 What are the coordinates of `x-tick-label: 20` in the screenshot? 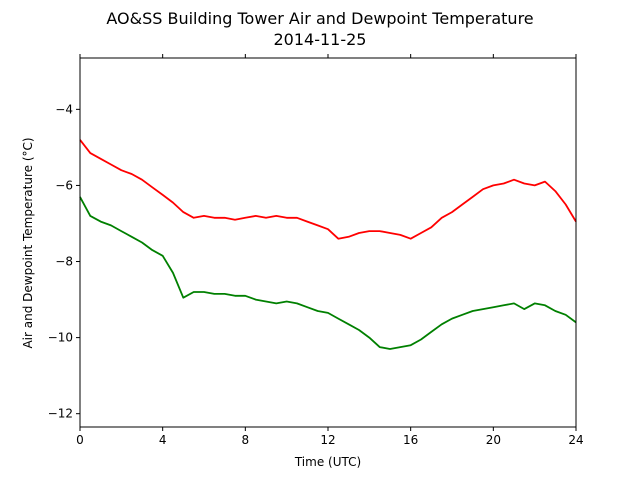 It's located at (493, 440).